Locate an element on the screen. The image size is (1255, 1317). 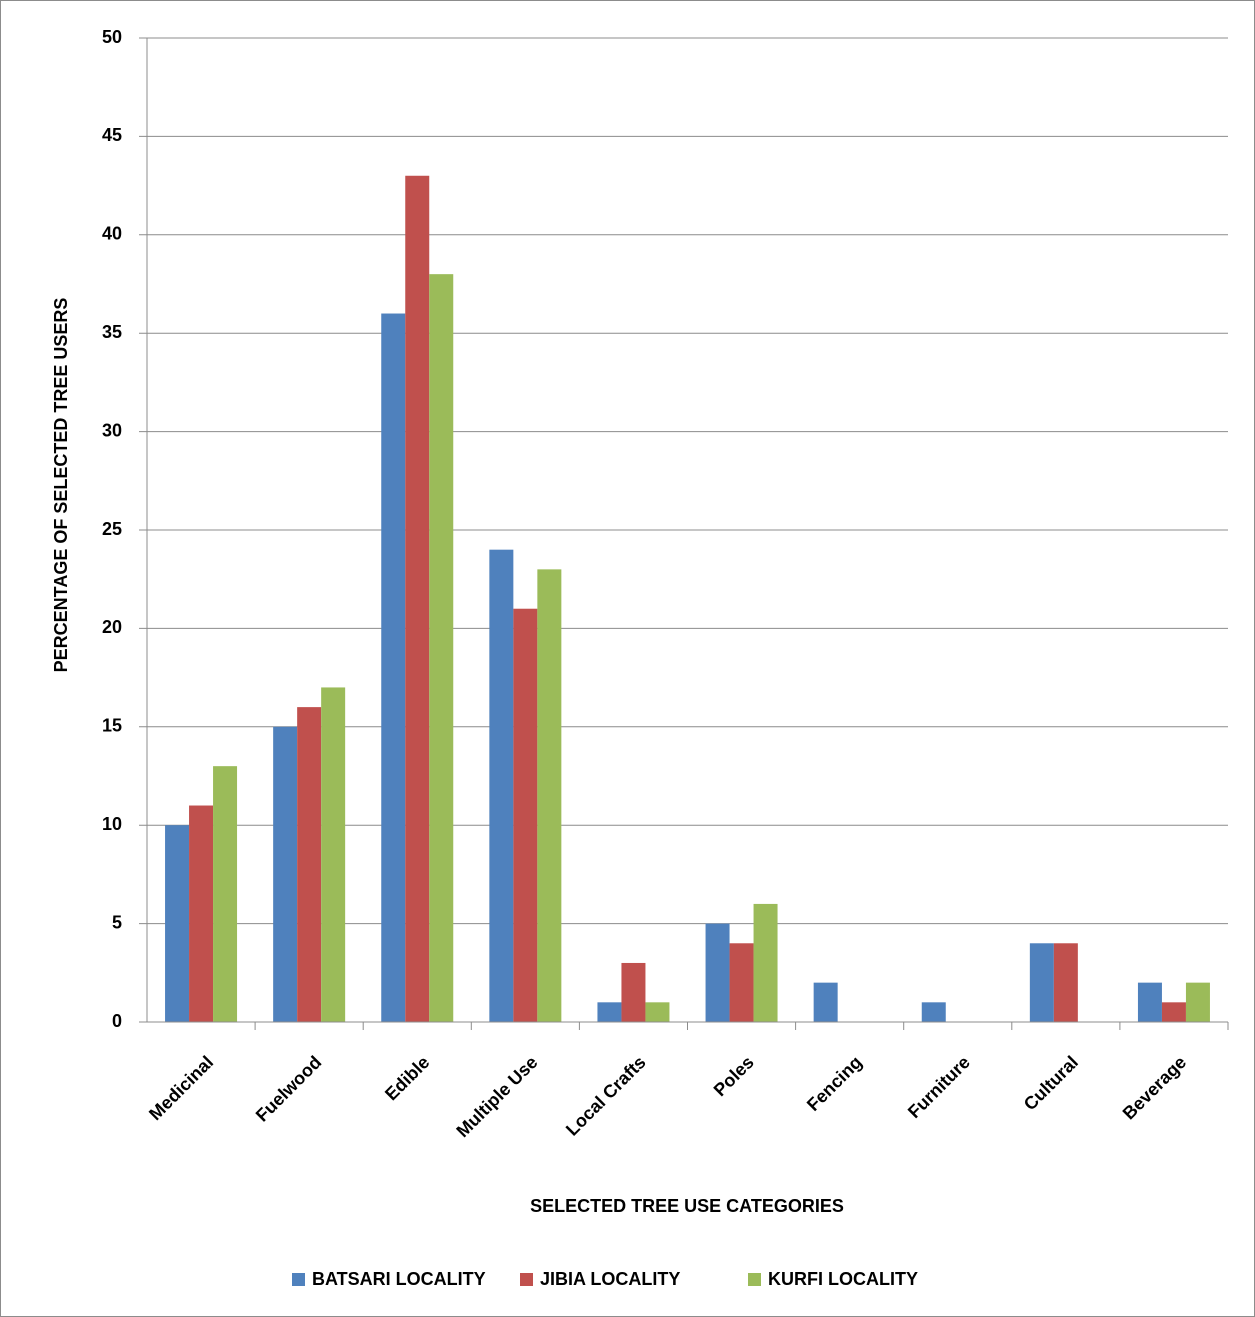
legend-label: BATSARI LOCALITY is located at coordinates (399, 1279).